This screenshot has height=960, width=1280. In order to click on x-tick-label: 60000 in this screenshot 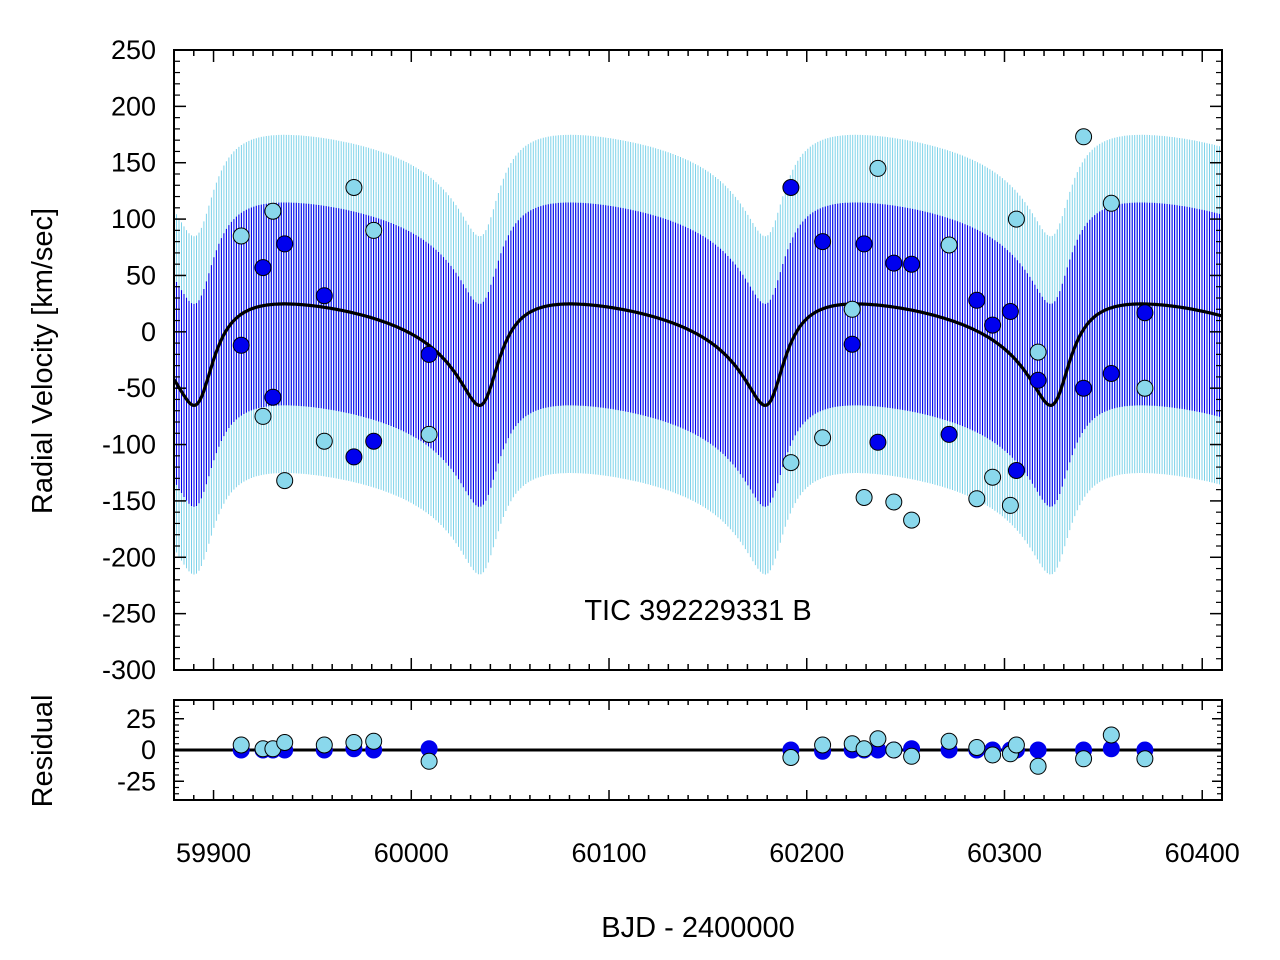, I will do `click(411, 853)`.